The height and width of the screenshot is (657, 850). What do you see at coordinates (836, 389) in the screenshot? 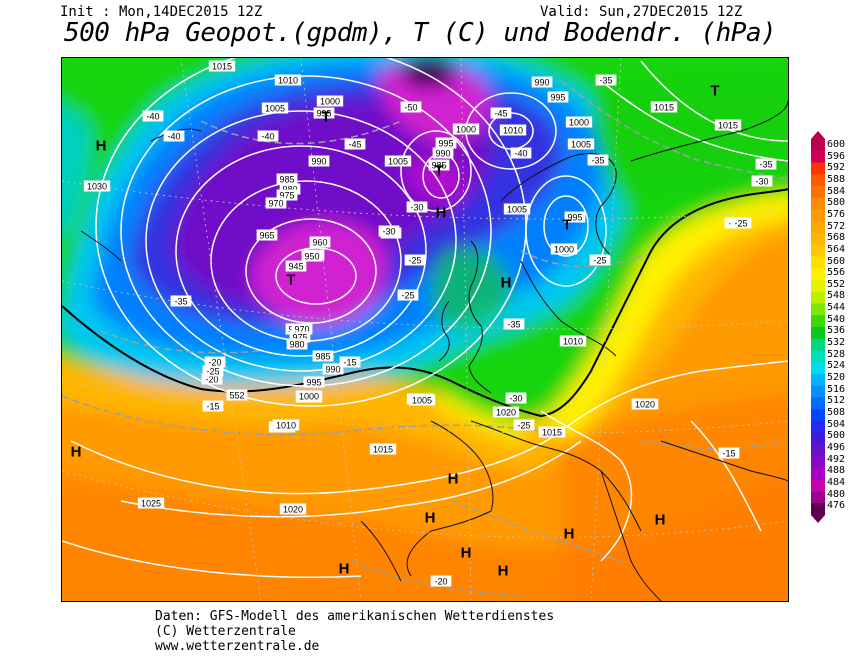
I see `scale-label: 516` at bounding box center [836, 389].